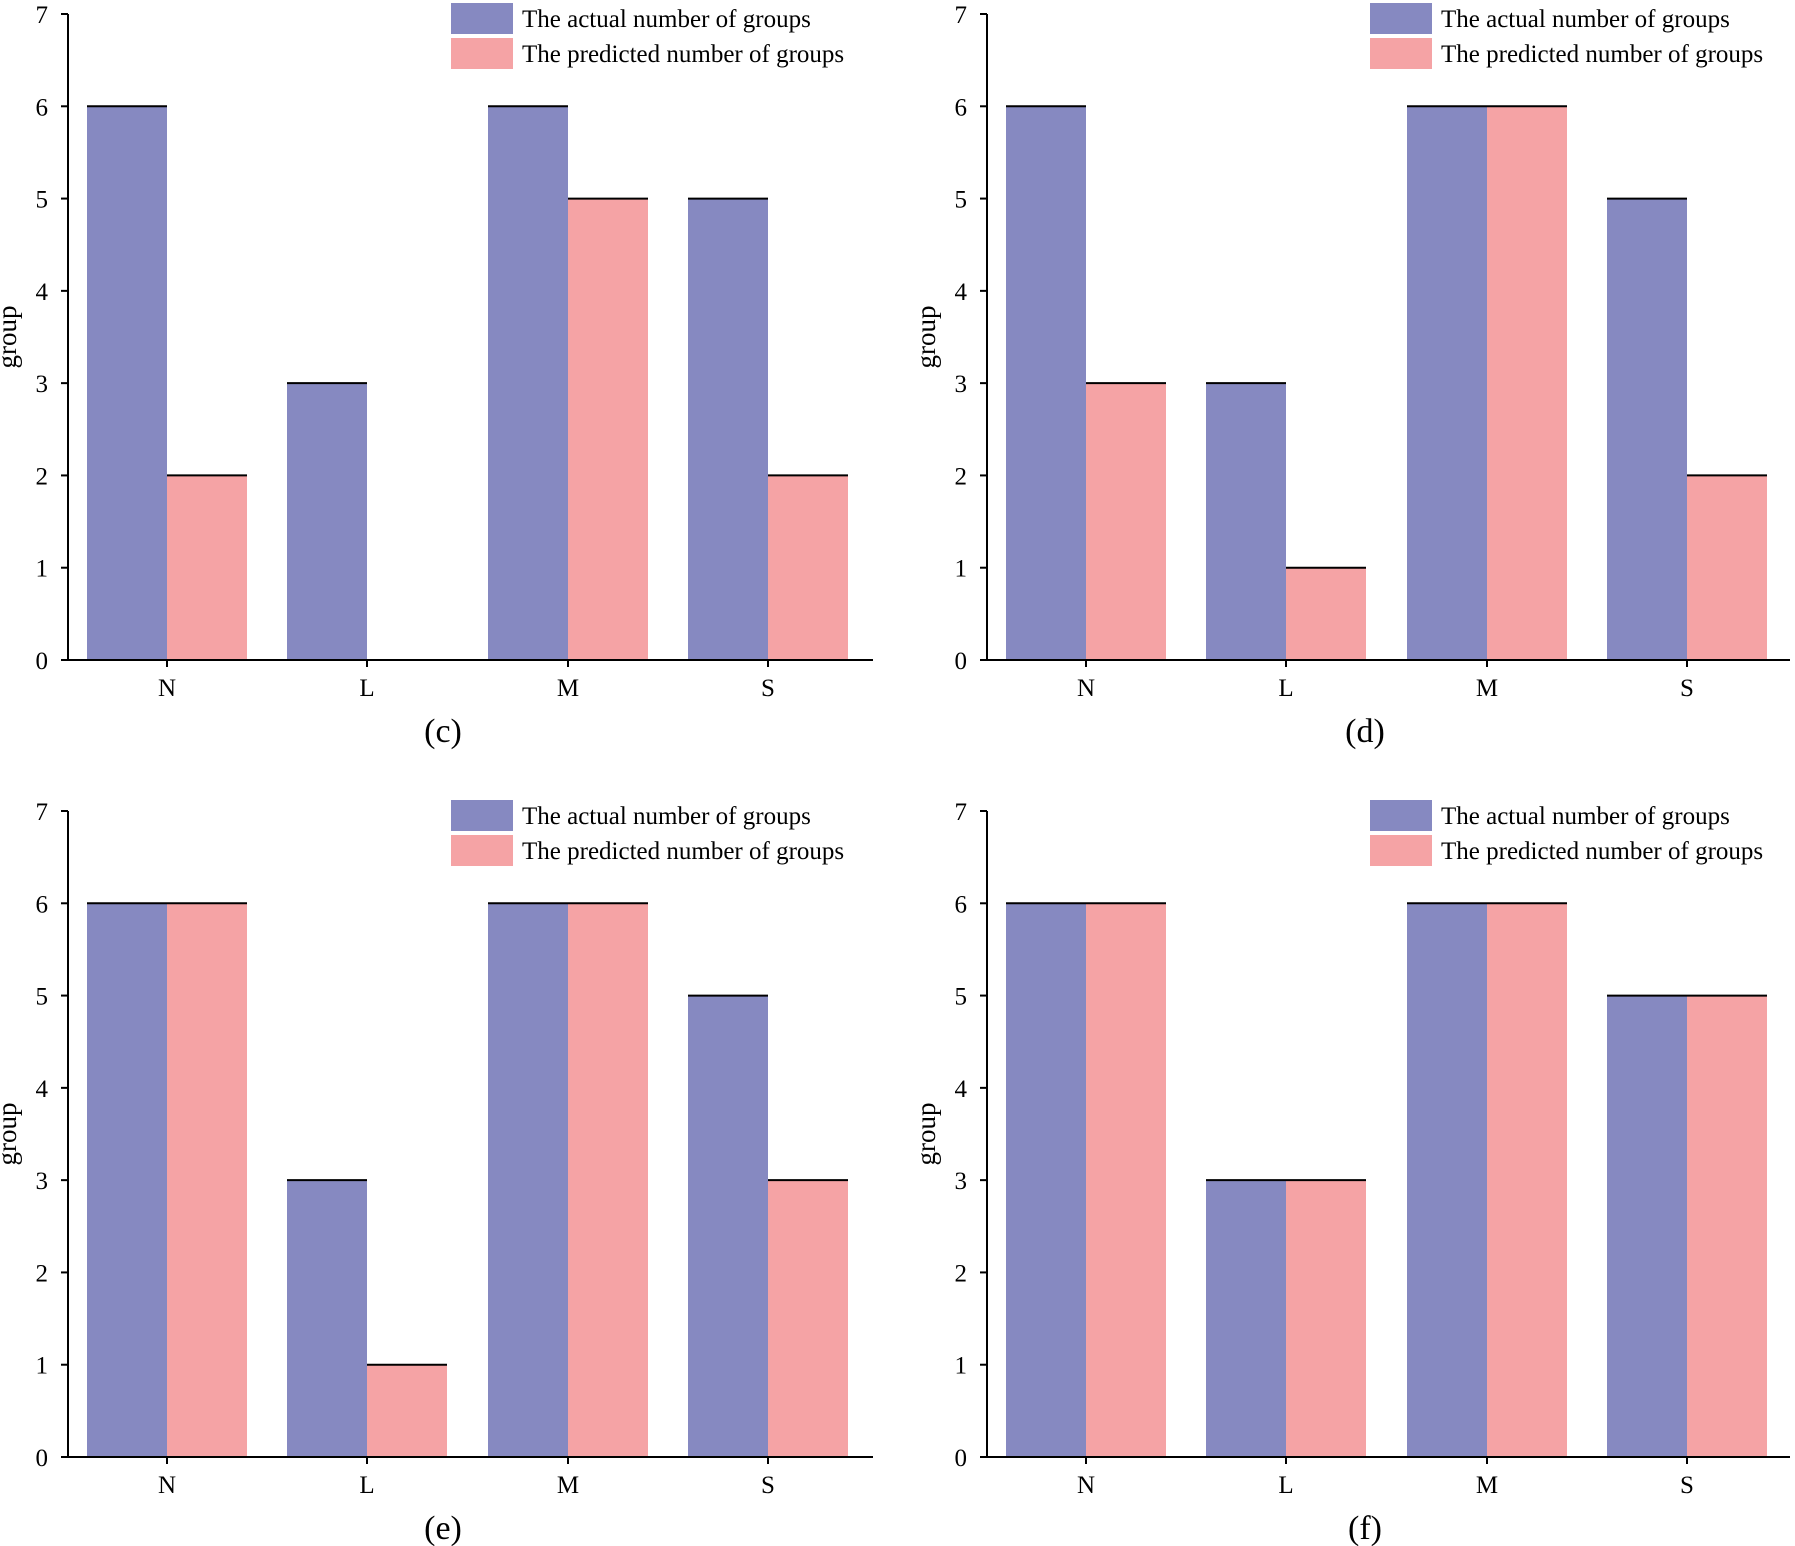 The width and height of the screenshot is (1795, 1546). I want to click on panel-label: (c), so click(443, 731).